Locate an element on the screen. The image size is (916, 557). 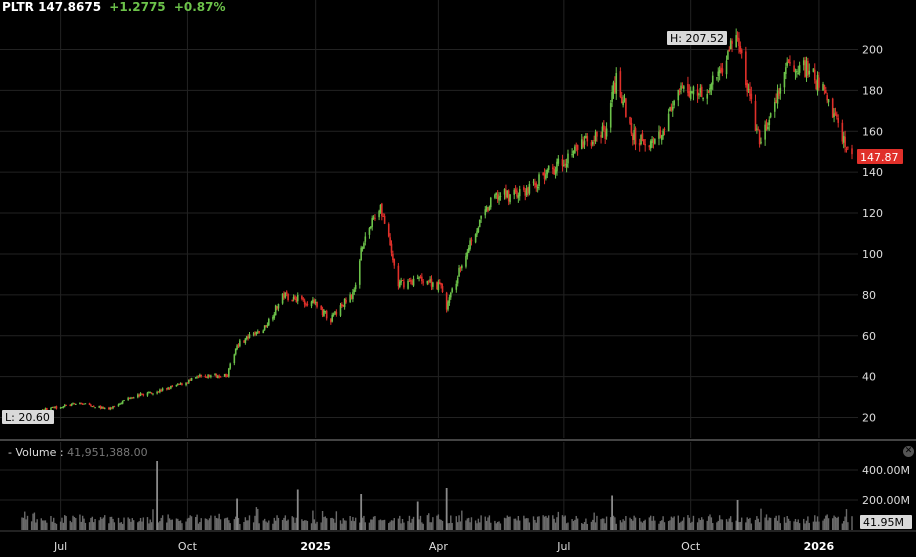
volume-spike-bar is located at coordinates (297, 509).